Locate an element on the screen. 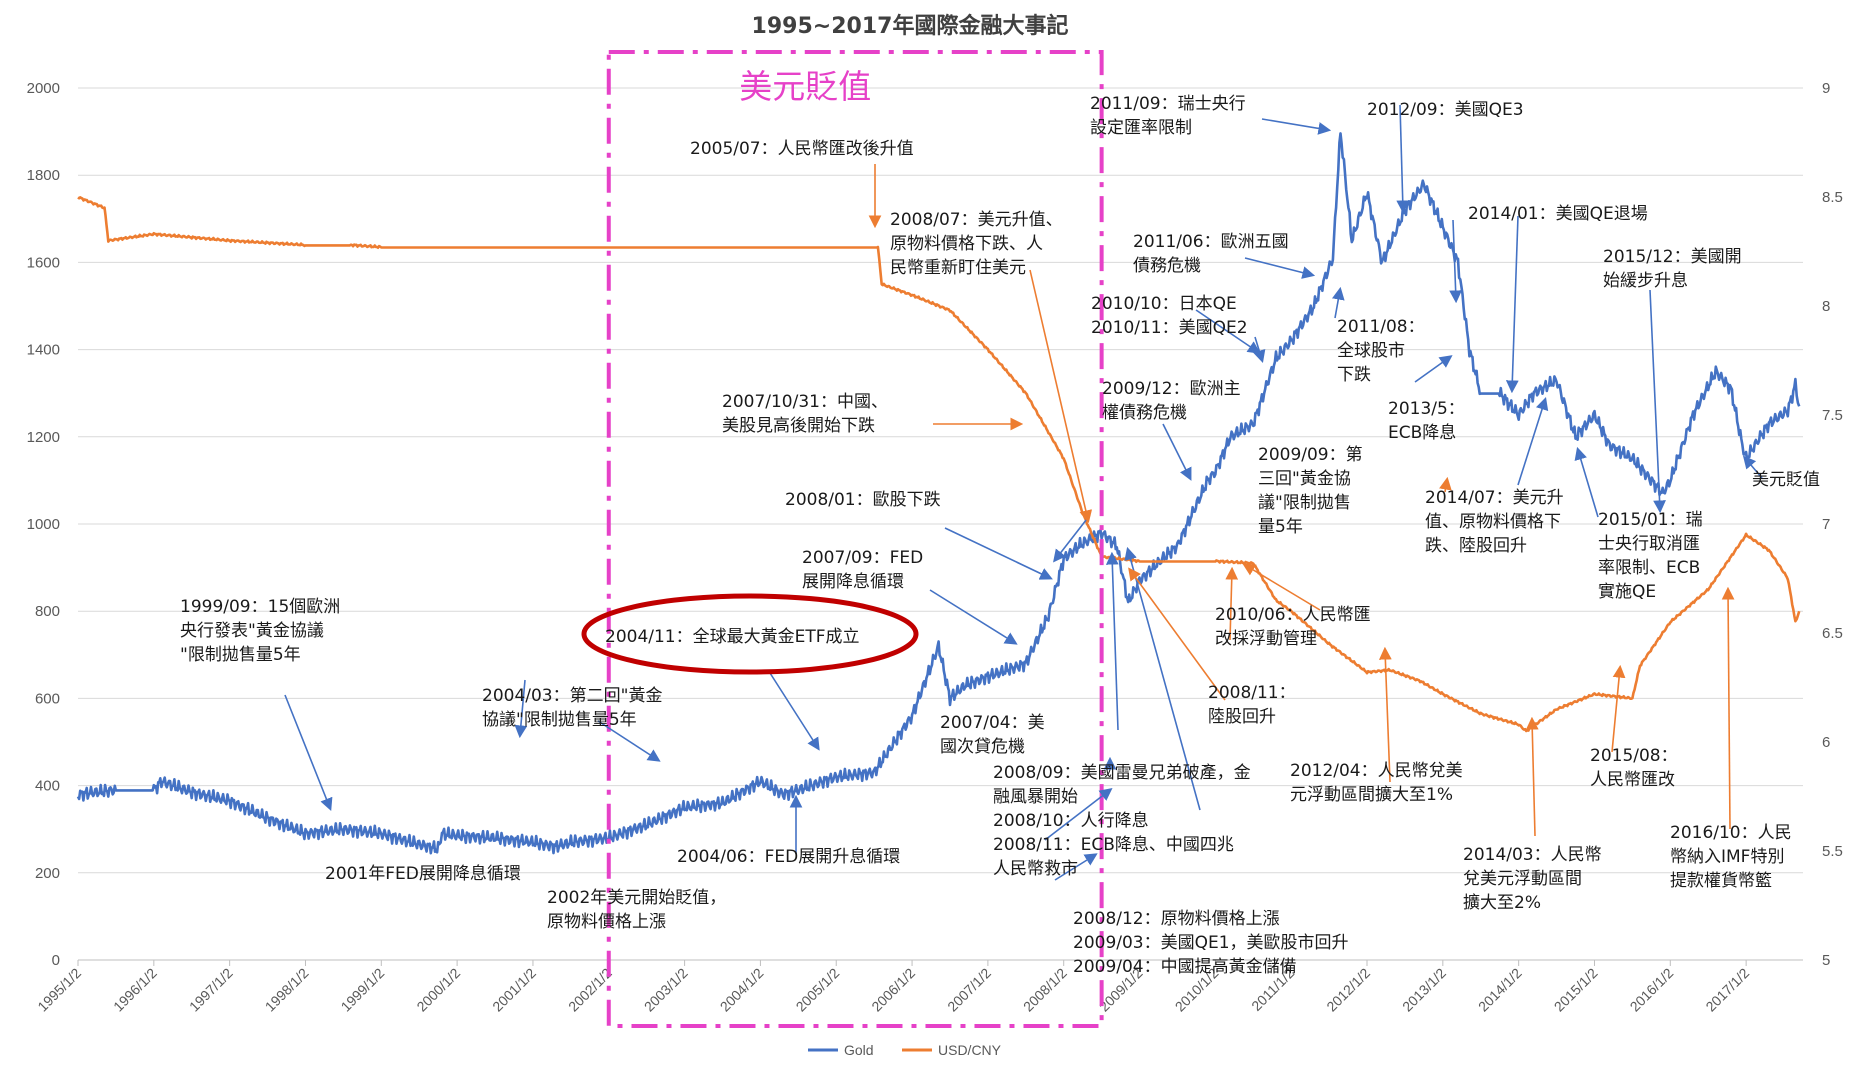 The height and width of the screenshot is (1072, 1868). annotation-line: 2001年FED展開降息循環 is located at coordinates (423, 874).